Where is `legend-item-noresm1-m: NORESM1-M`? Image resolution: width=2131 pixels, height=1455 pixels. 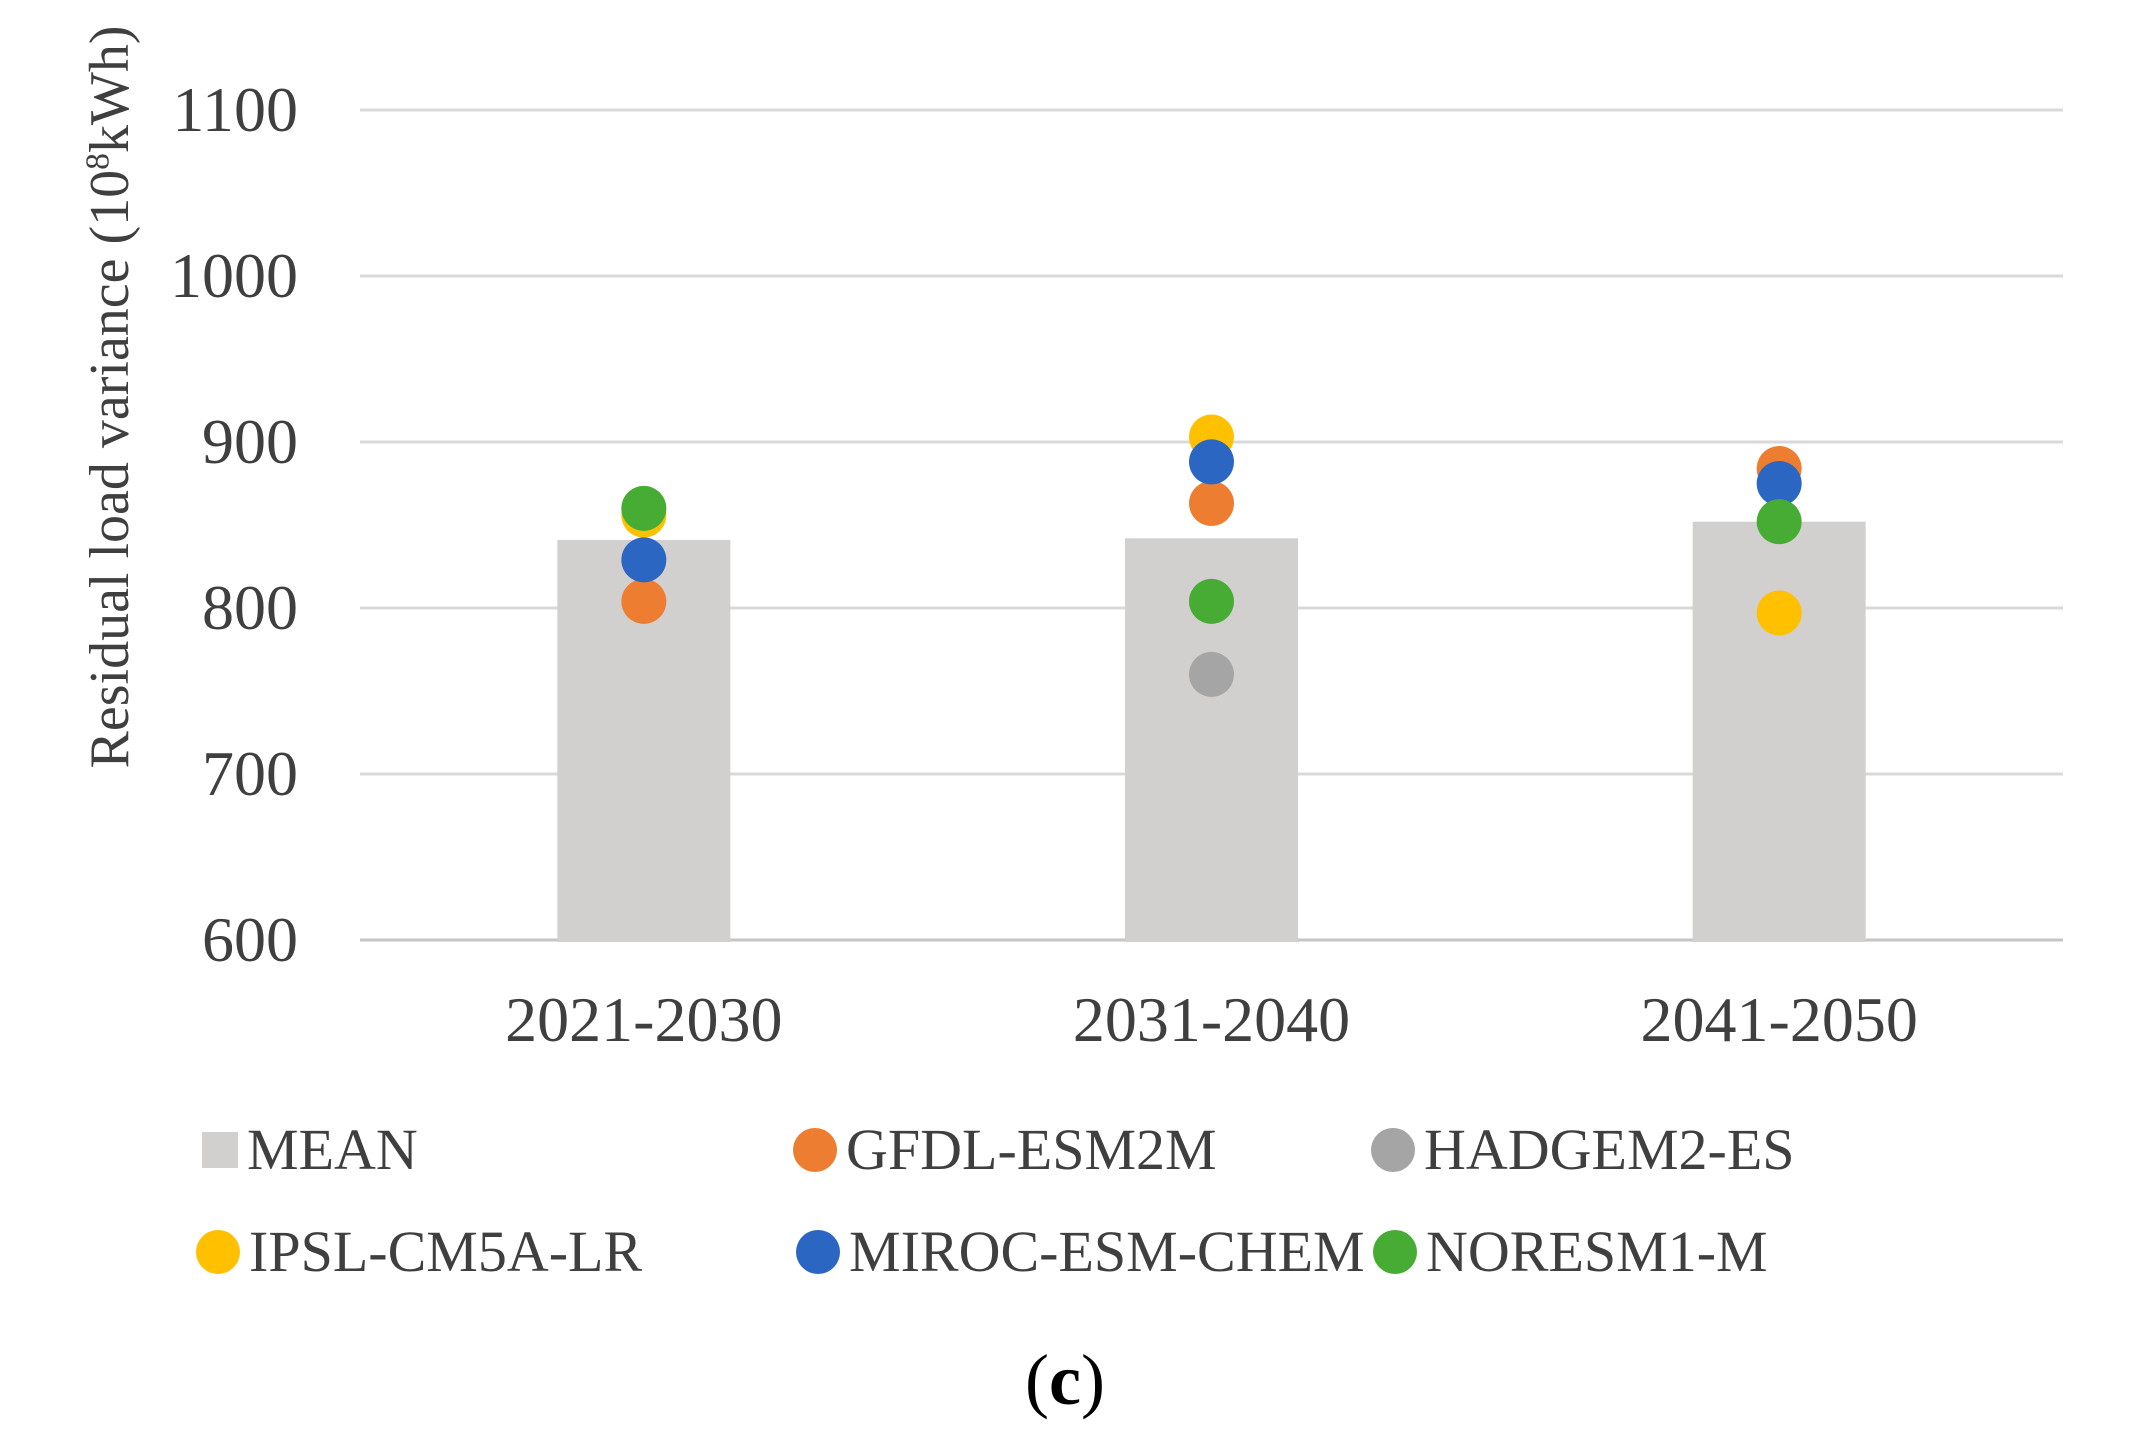
legend-item-noresm1-m: NORESM1-M is located at coordinates (1570, 1252).